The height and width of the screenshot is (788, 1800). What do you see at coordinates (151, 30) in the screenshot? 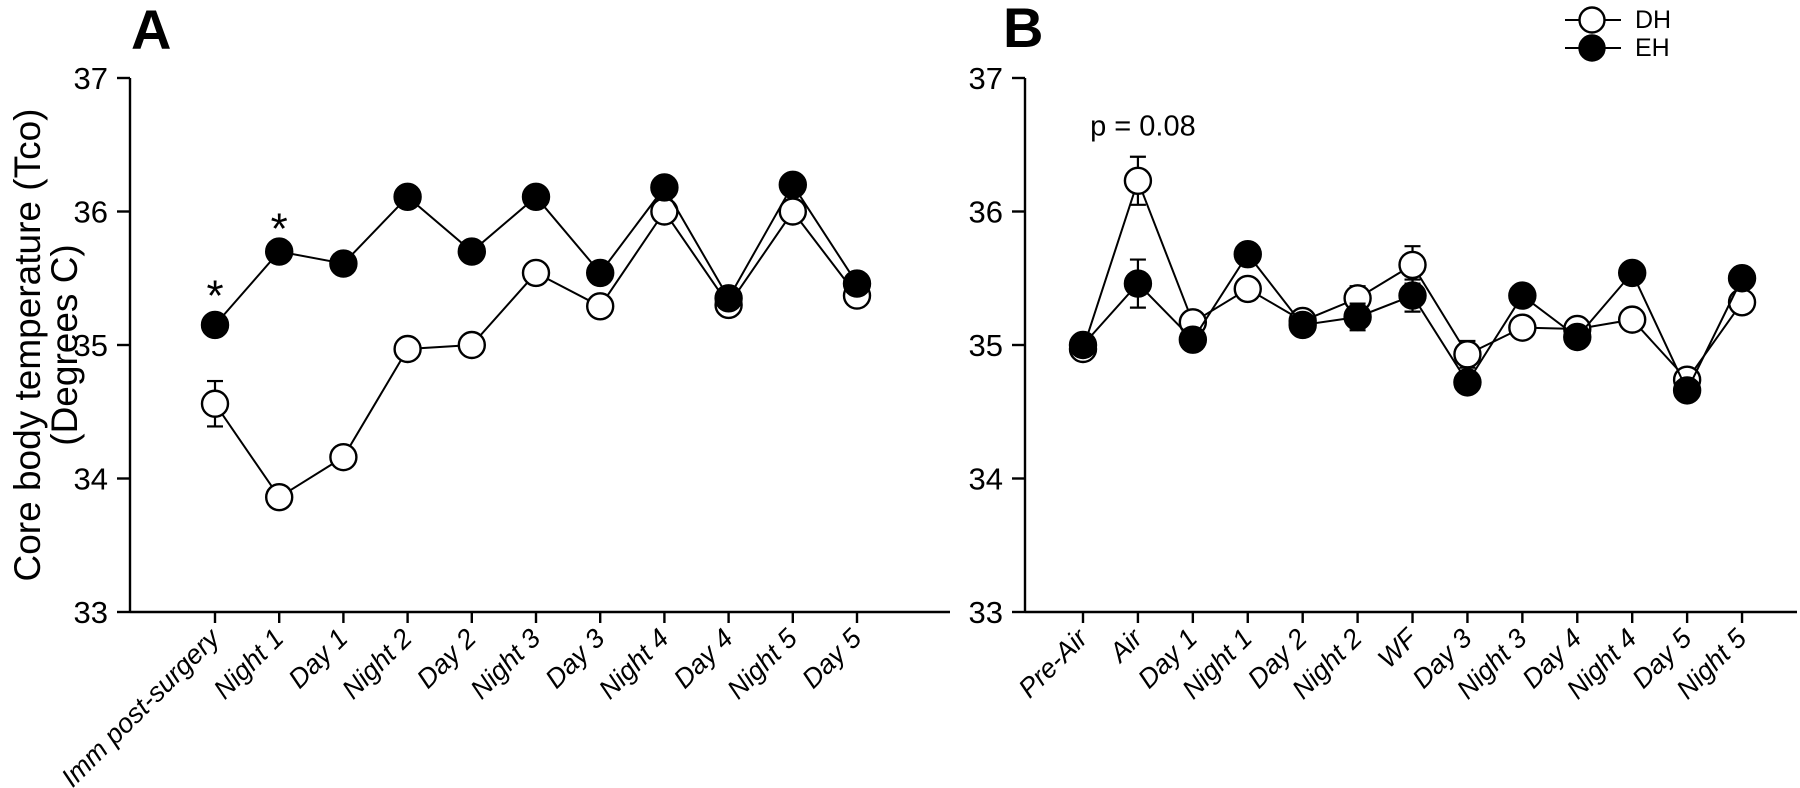
I see `panel-a-title: A` at bounding box center [151, 30].